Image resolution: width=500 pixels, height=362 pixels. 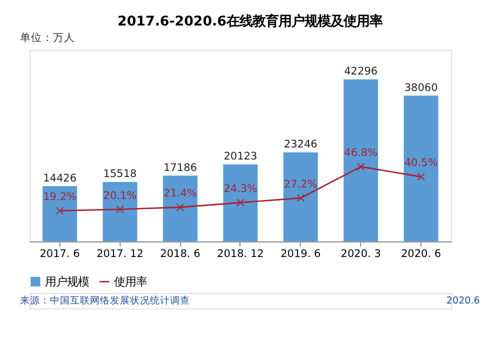 What do you see at coordinates (241, 156) in the screenshot?
I see `data-label: 20123` at bounding box center [241, 156].